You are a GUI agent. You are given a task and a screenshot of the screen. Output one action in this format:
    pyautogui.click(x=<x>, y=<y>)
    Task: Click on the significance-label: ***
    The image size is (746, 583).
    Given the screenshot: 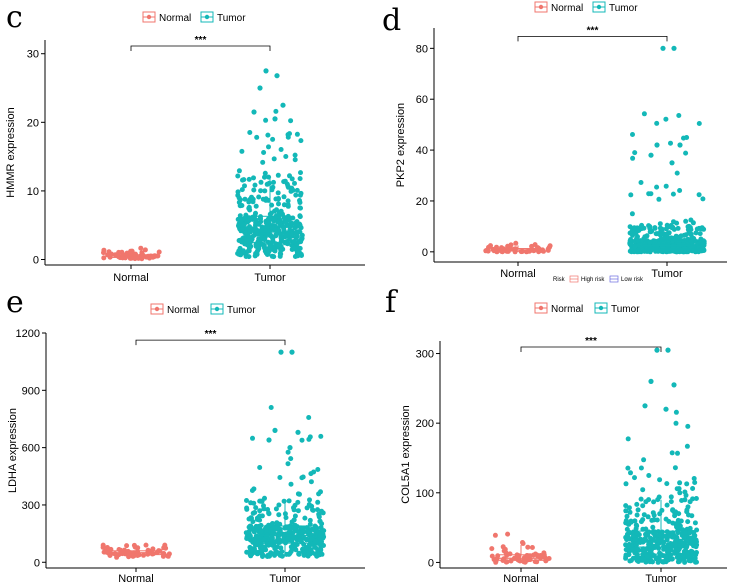 What is the action you would take?
    pyautogui.click(x=201, y=40)
    